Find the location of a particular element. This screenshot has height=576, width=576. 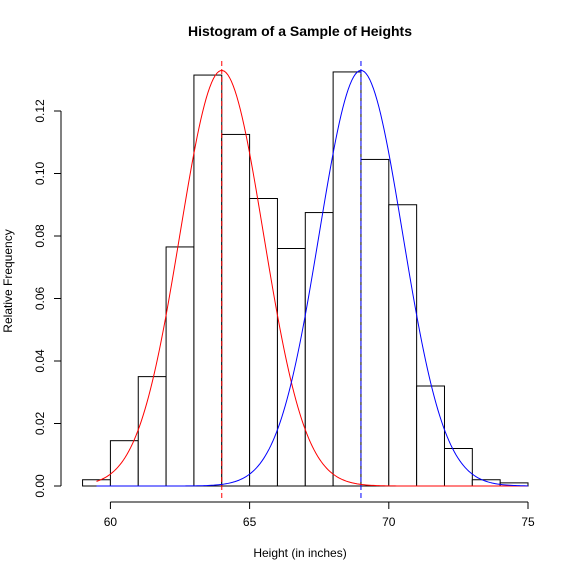

y-tick-label: 0.08 is located at coordinates (40, 236).